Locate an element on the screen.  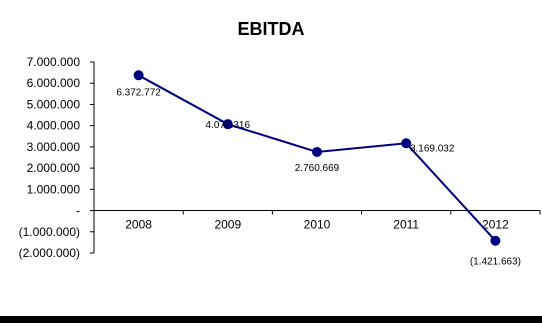
y-tick-label: 7.000.000 is located at coordinates (54, 62).